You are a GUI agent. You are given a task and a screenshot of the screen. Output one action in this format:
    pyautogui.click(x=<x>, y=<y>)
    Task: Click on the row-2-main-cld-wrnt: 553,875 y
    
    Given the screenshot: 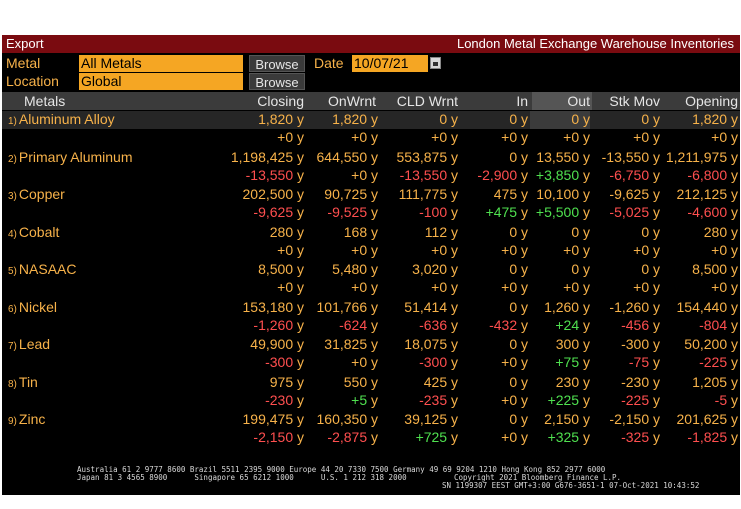 What is the action you would take?
    pyautogui.click(x=427, y=157)
    